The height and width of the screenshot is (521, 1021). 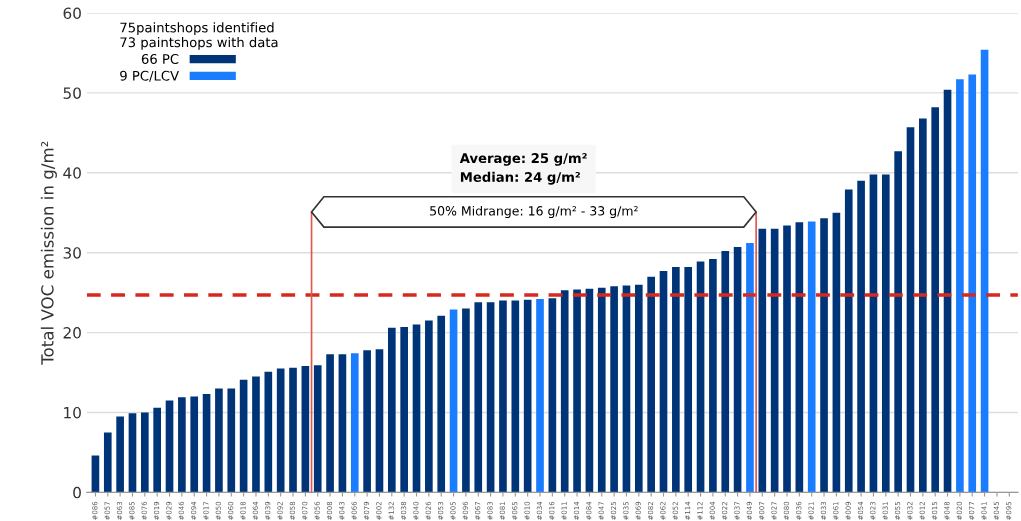 What do you see at coordinates (72, 173) in the screenshot?
I see `y-tick-label: 40` at bounding box center [72, 173].